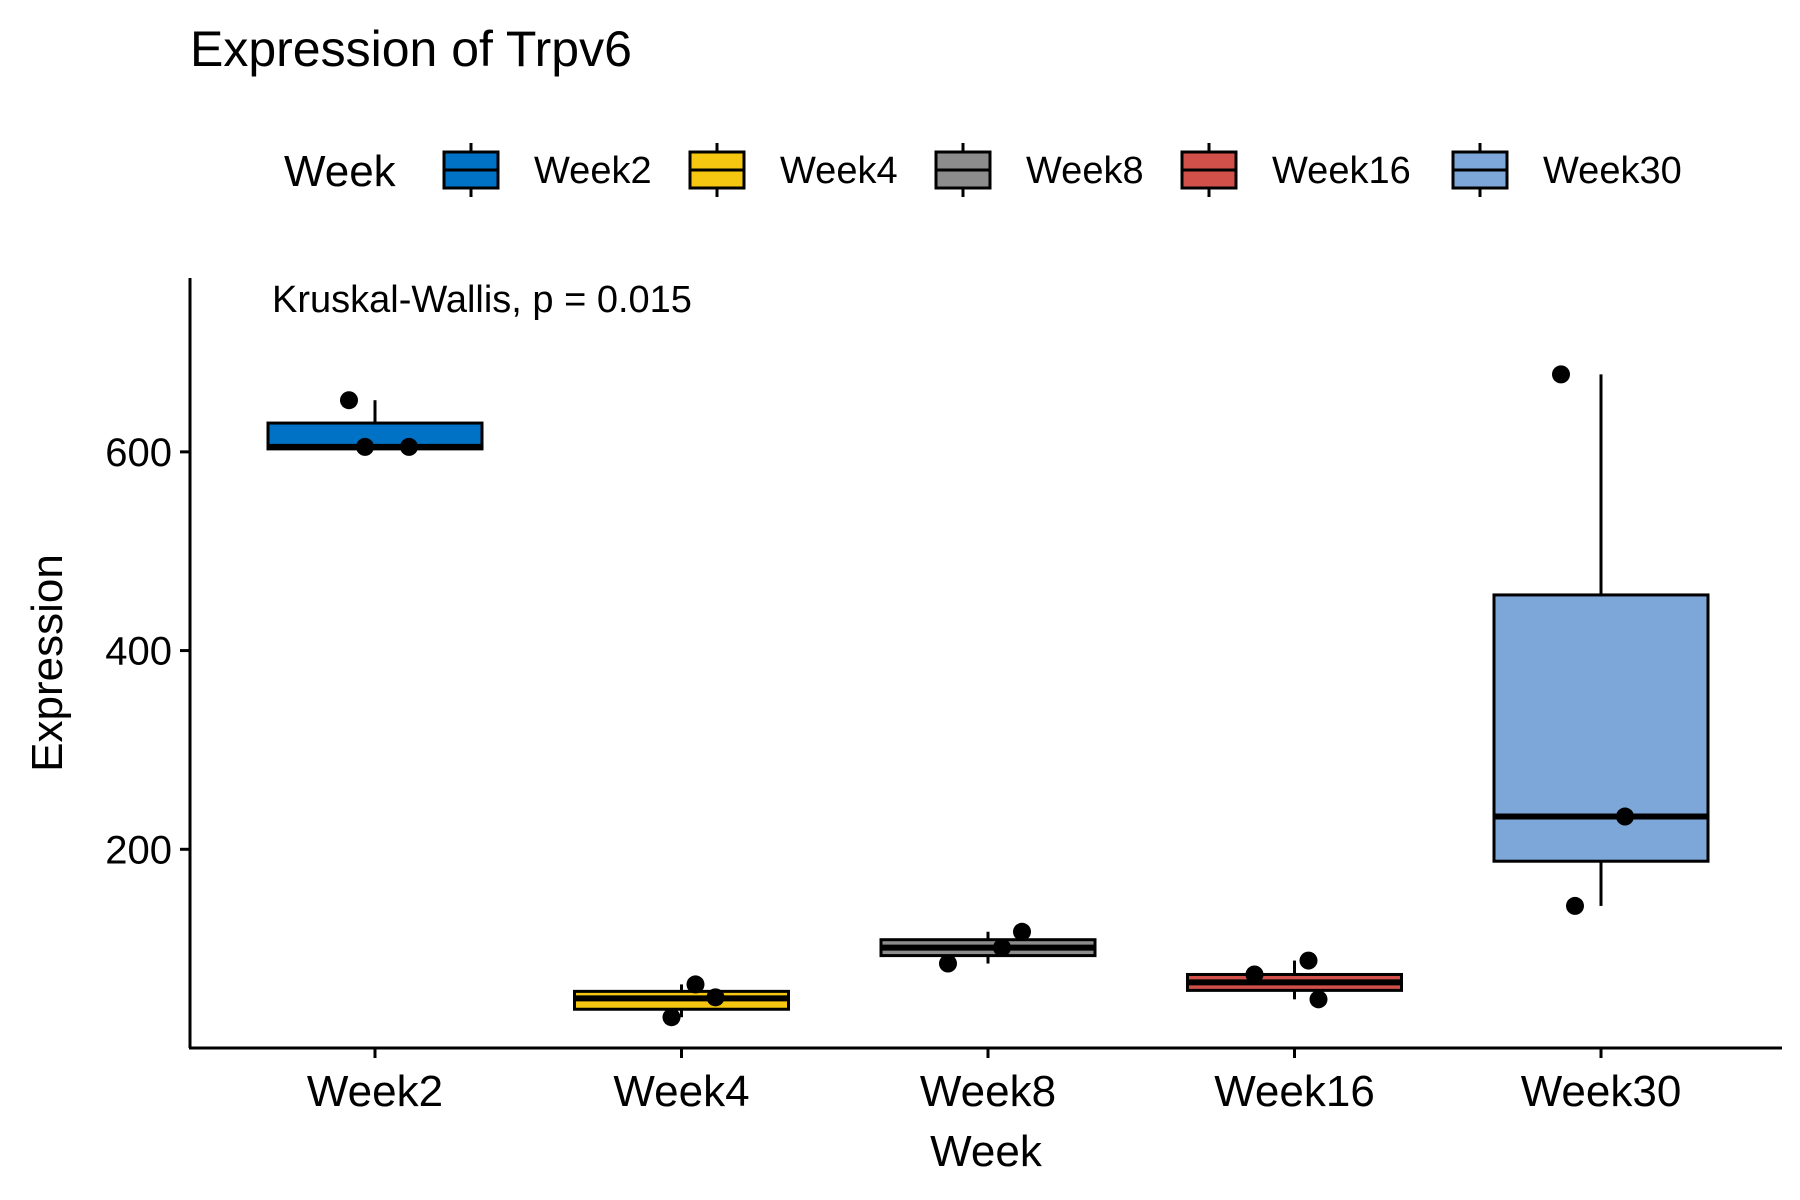 The width and height of the screenshot is (1800, 1200). I want to click on y-tick-label: 600, so click(138, 453).